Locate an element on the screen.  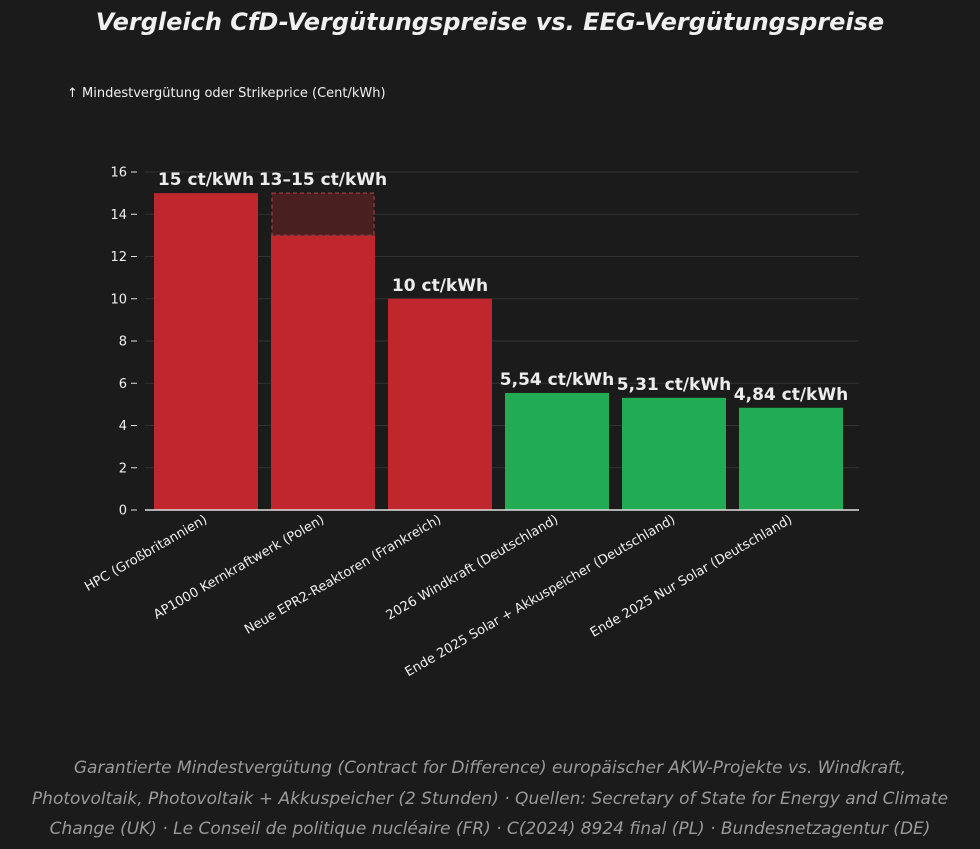
data-label: 5,31 ct/kWh is located at coordinates (674, 385).